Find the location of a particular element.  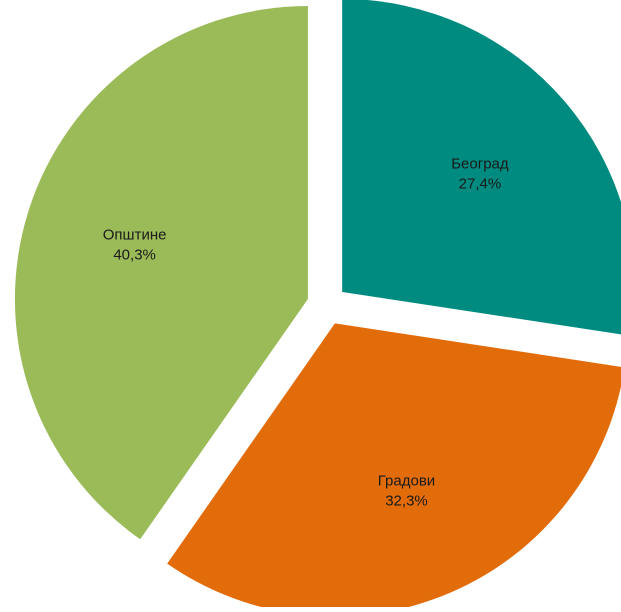

slice-value-label: 27,4% is located at coordinates (480, 184).